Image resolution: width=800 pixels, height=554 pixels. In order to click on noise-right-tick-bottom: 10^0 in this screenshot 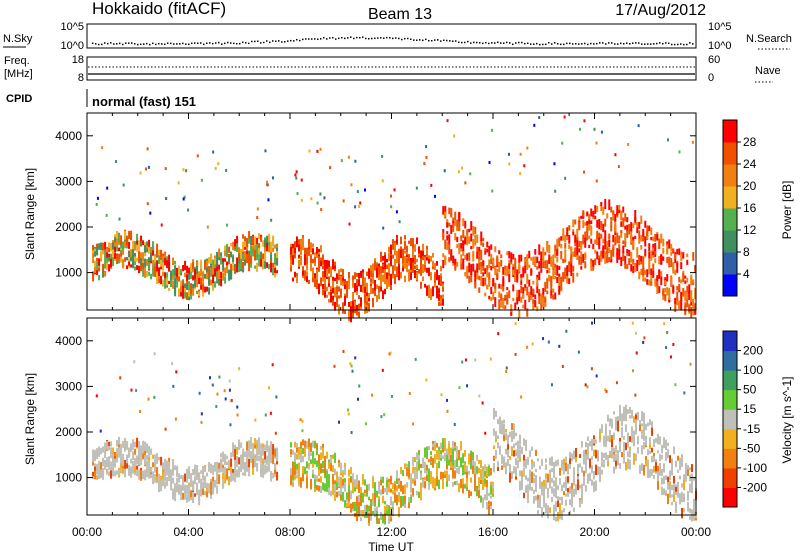, I will do `click(720, 46)`.